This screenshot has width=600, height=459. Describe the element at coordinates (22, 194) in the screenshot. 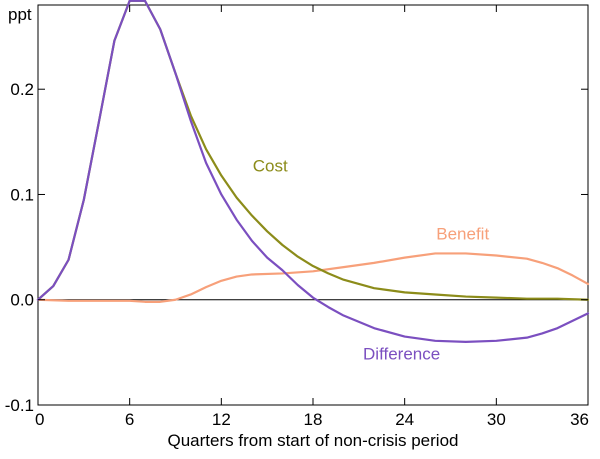

I see `y-tick-label: 0.1` at that location.